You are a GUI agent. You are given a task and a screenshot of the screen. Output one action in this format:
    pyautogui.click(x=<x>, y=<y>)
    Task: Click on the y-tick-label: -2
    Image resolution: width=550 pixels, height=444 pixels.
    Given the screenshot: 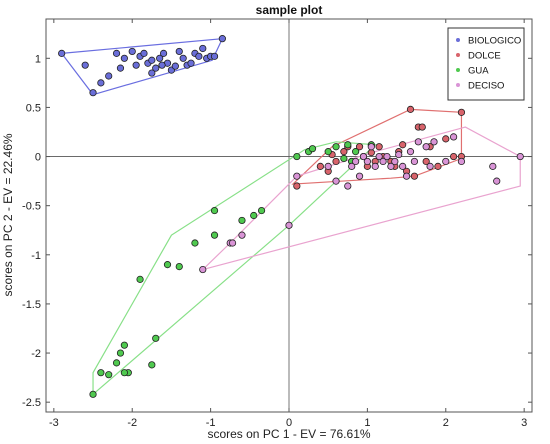 What is the action you would take?
    pyautogui.click(x=36, y=354)
    